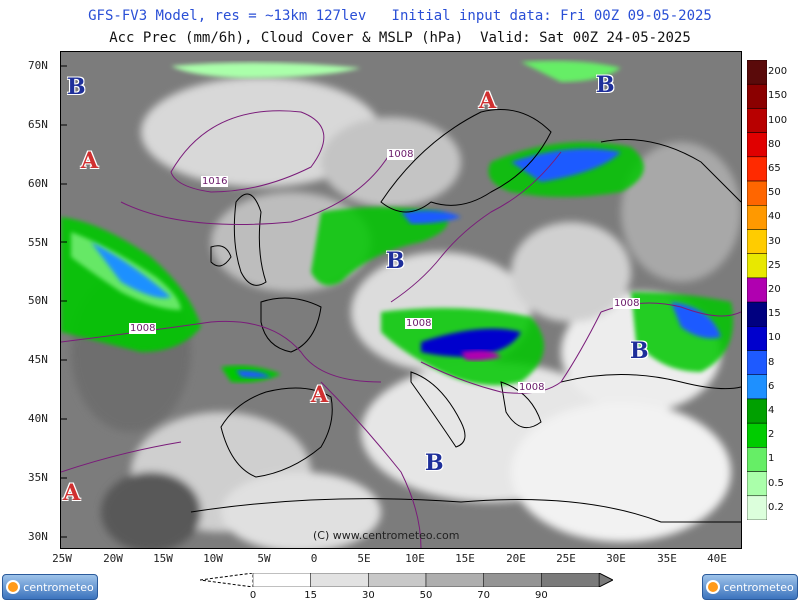 This screenshot has height=601, width=800. I want to click on centrometeo-logo-right: centrometeo, so click(750, 587).